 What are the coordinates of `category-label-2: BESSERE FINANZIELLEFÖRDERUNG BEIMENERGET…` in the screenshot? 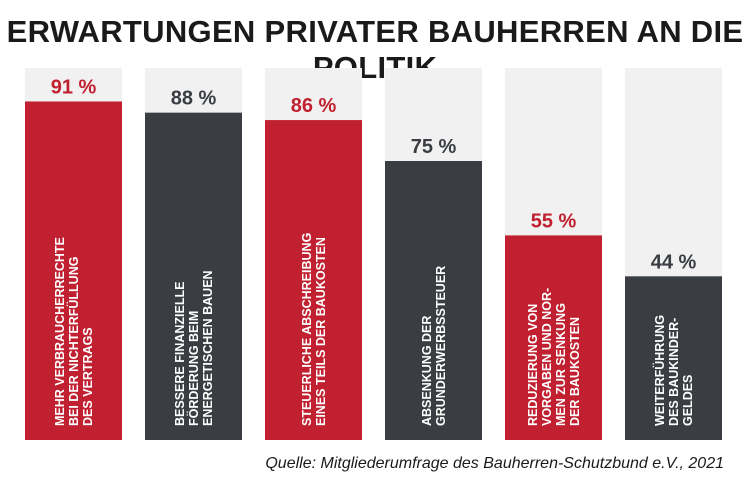 It's located at (194, 348).